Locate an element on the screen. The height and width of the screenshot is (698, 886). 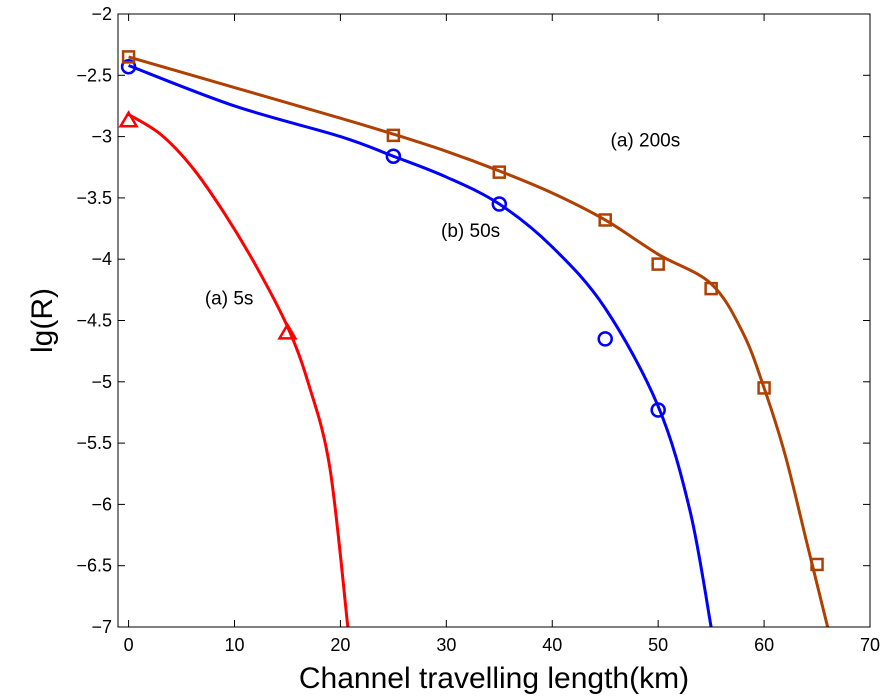
x-tick-label: 10 is located at coordinates (234, 645).